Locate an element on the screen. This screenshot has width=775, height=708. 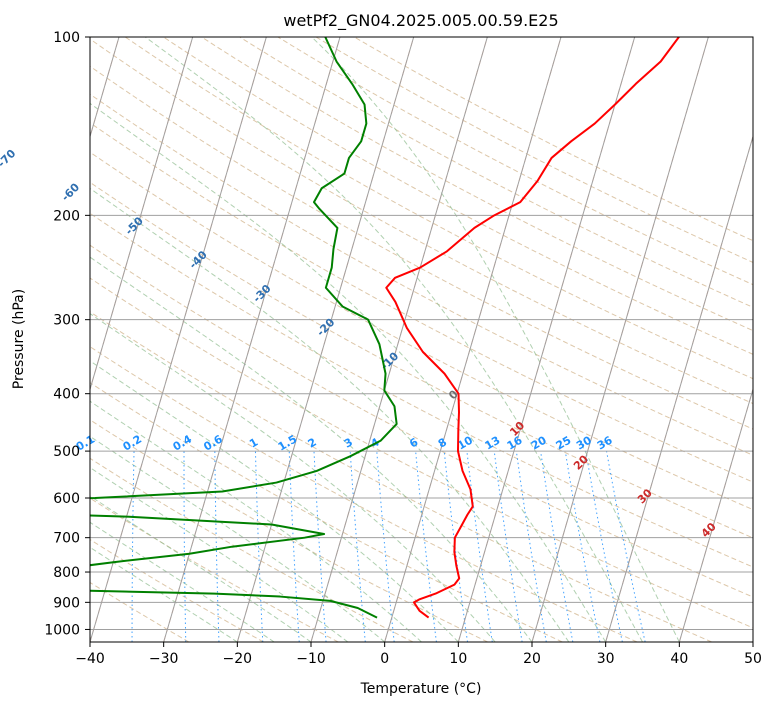
y-tick-label: 400 is located at coordinates (66, 395).